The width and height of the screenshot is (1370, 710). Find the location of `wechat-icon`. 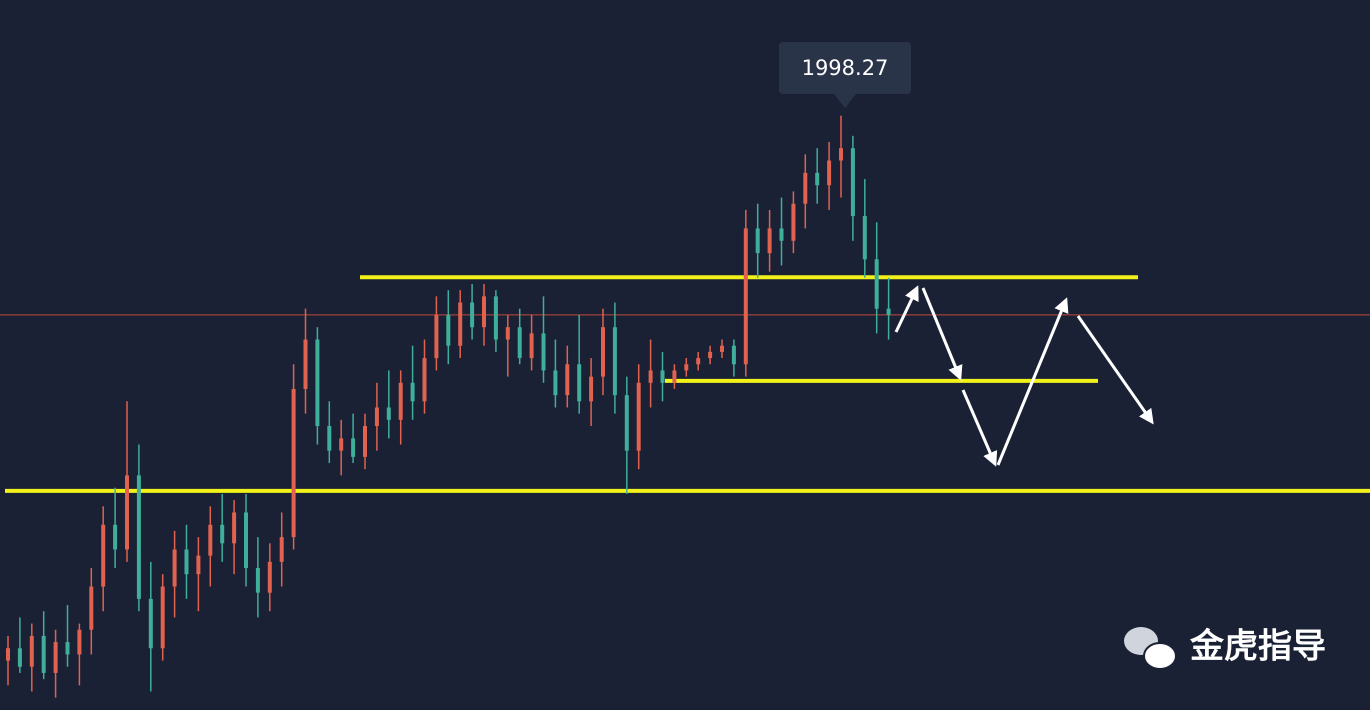

wechat-icon is located at coordinates (1160, 656).